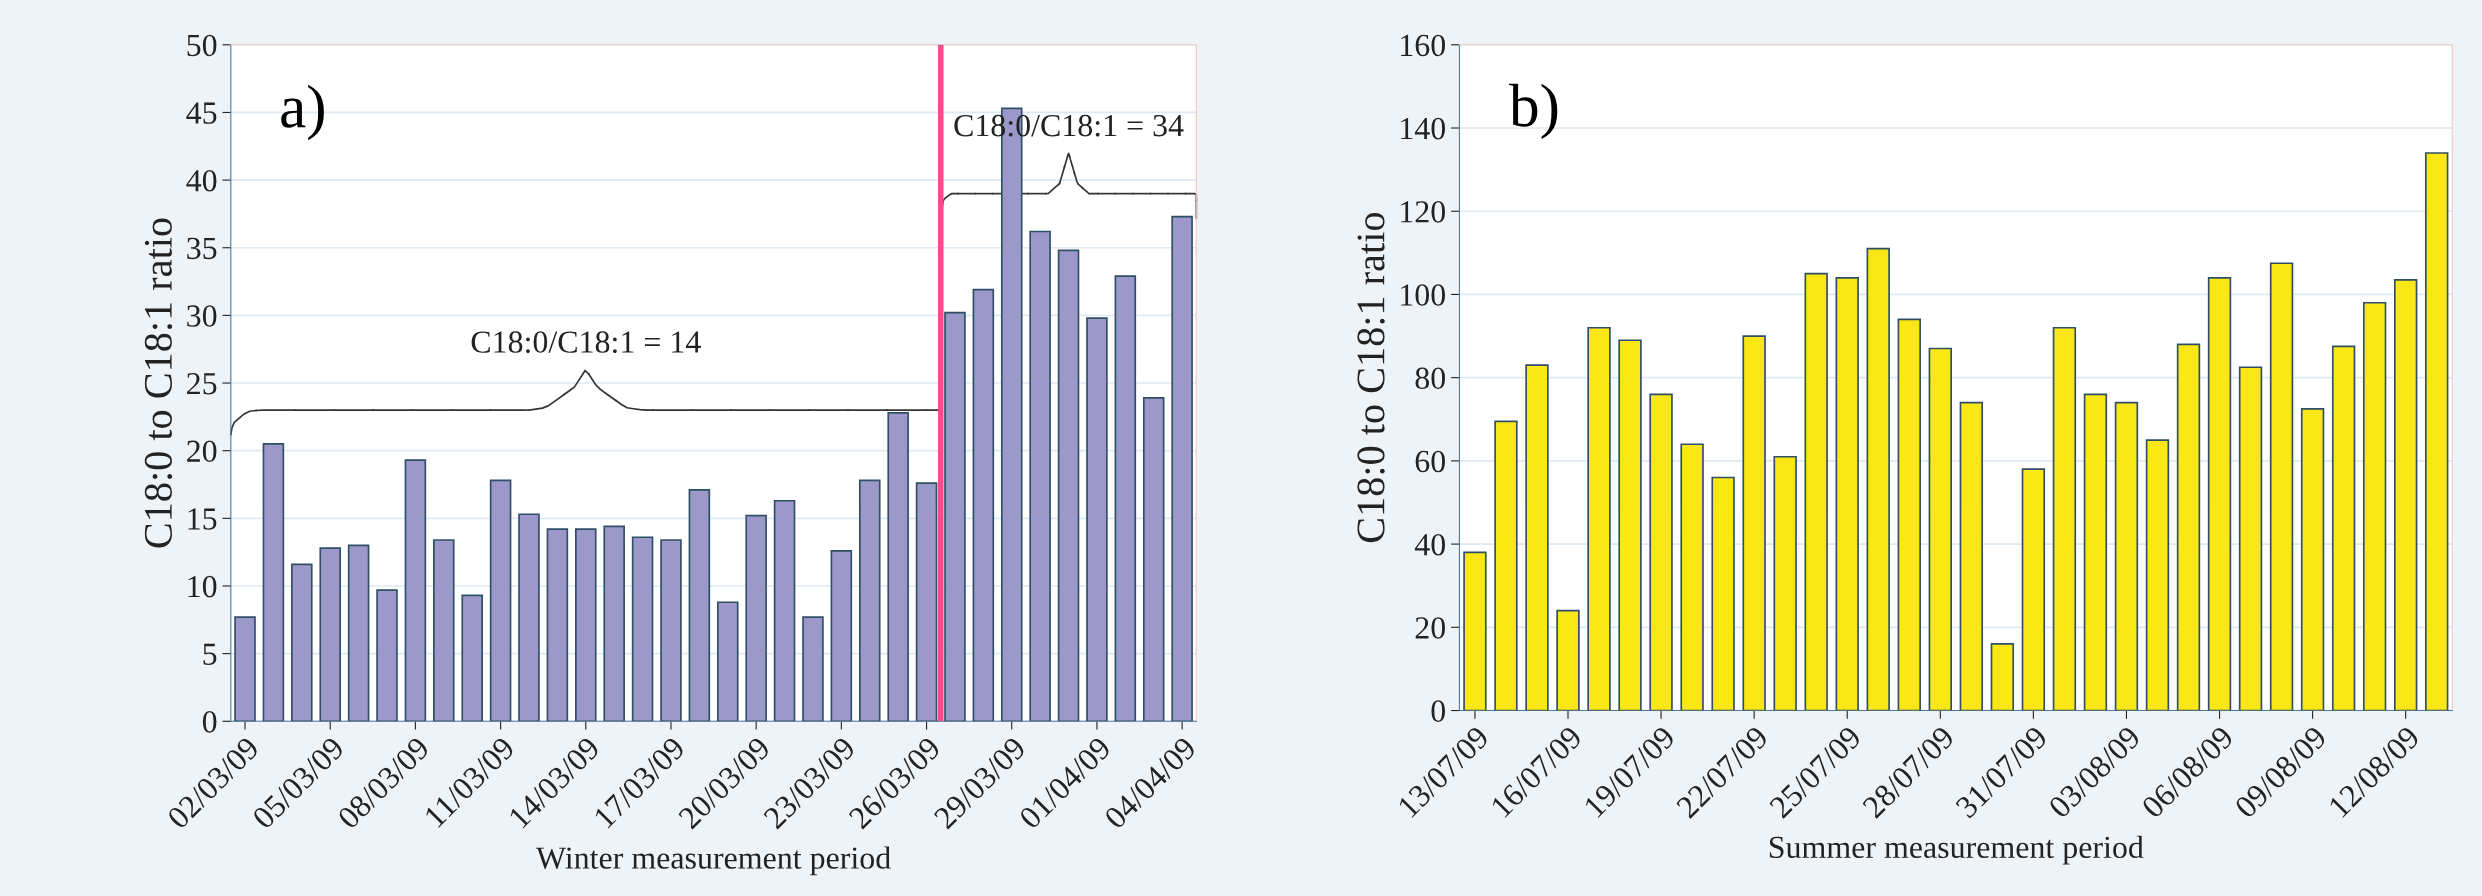  I want to click on y-tick-label: 80, so click(1430, 378).